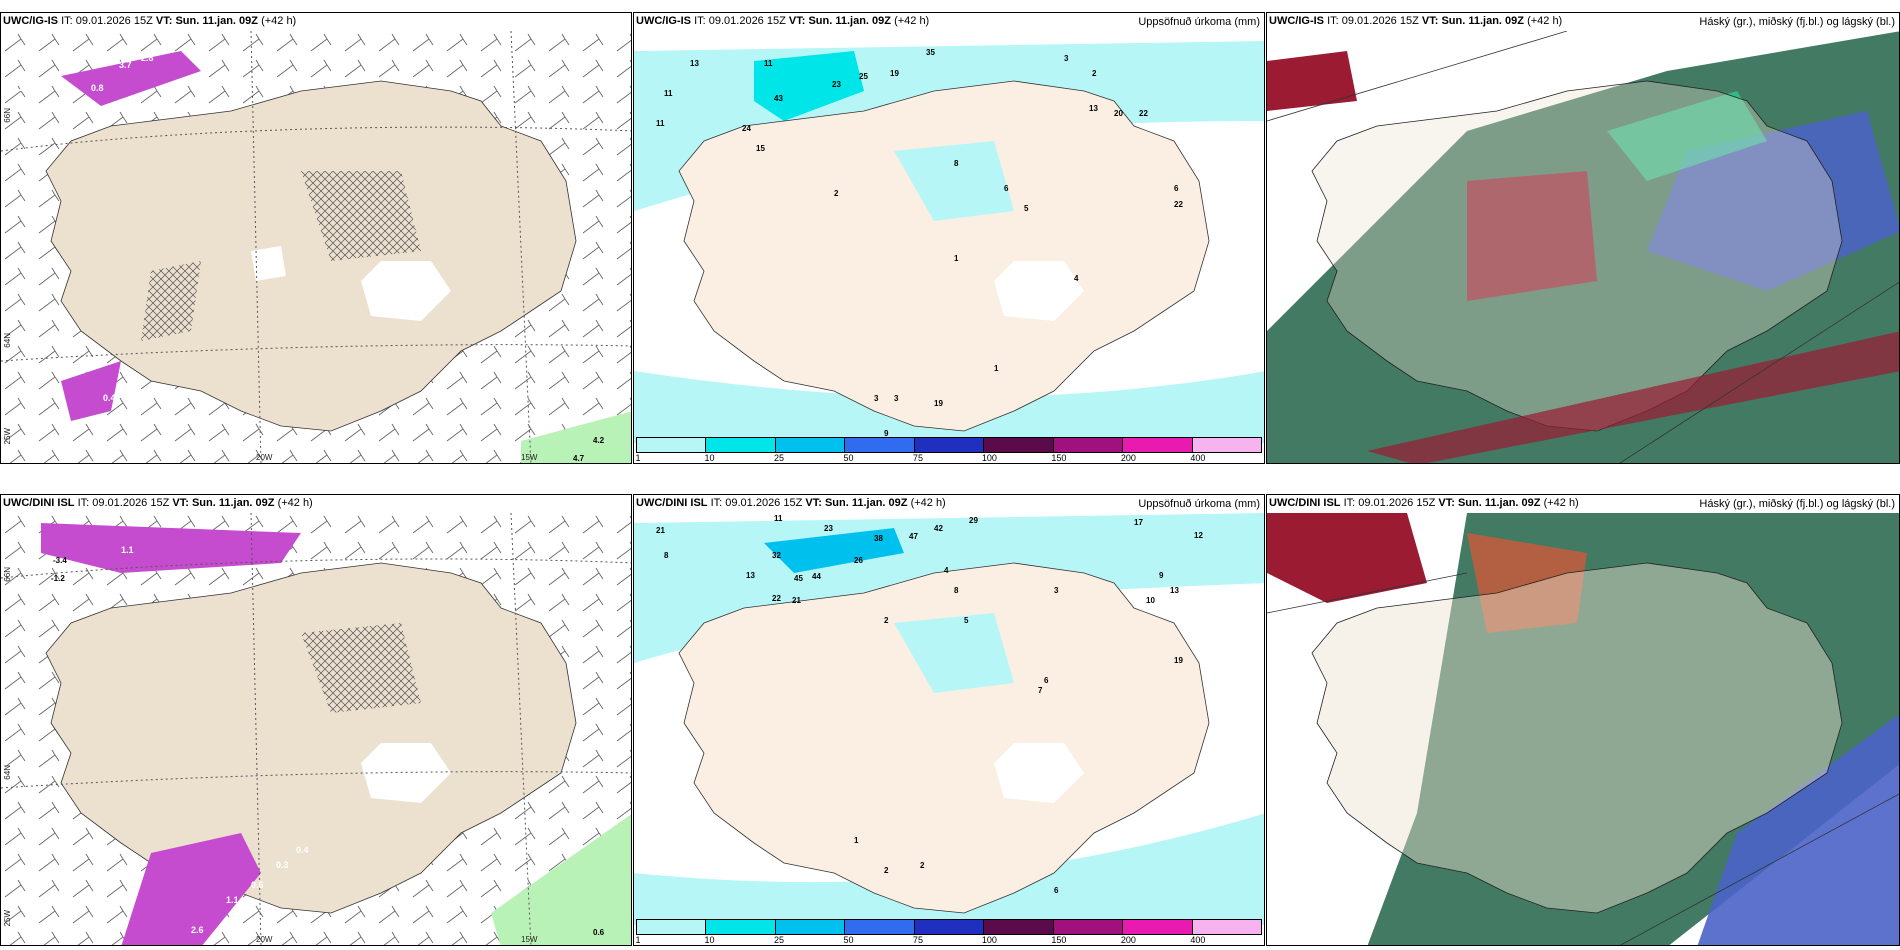 This screenshot has width=1900, height=950. What do you see at coordinates (7, 340) in the screenshot?
I see `lat-label-64: 64N` at bounding box center [7, 340].